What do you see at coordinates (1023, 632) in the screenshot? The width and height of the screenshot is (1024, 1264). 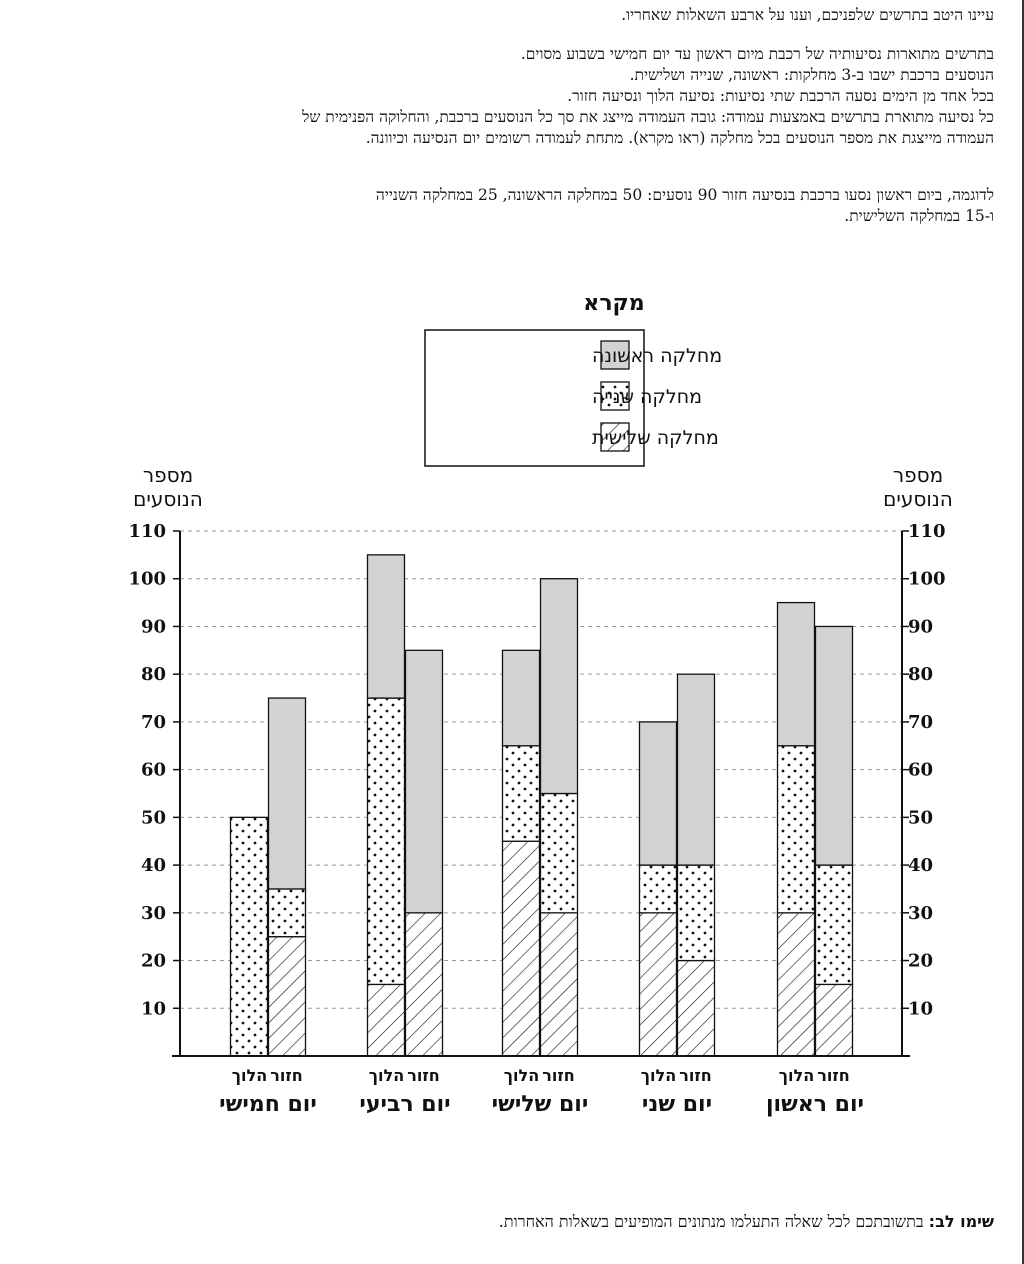 I see `page-edge` at bounding box center [1023, 632].